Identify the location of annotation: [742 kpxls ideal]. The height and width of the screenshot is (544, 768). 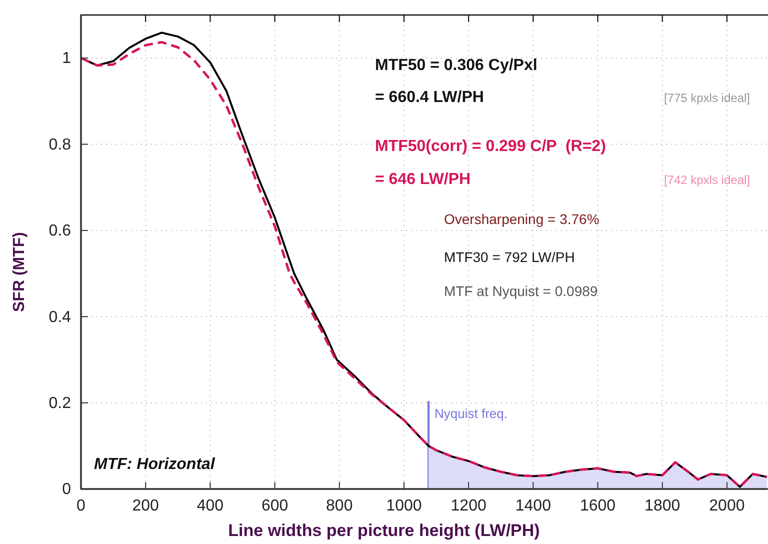
(707, 180).